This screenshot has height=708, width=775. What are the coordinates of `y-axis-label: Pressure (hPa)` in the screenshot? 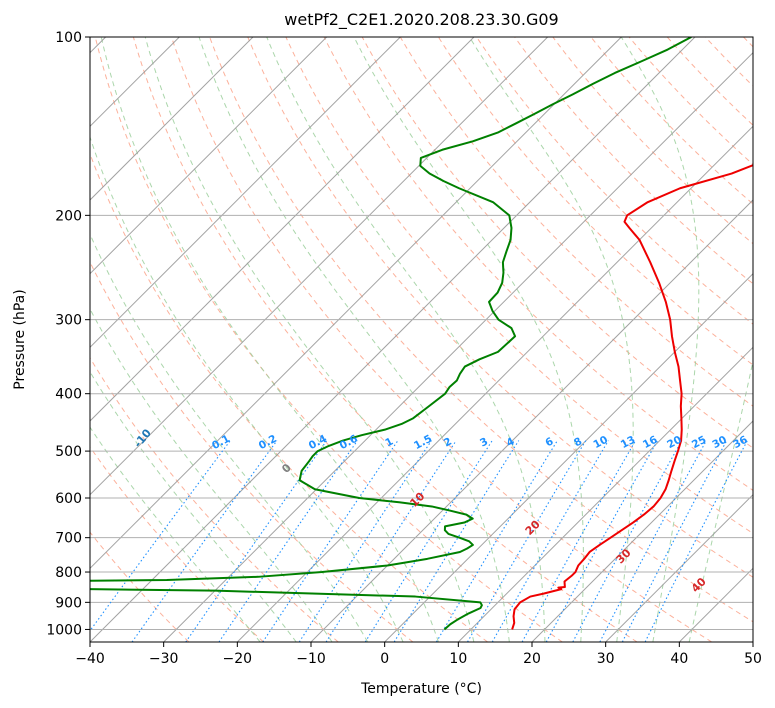 It's located at (20, 339).